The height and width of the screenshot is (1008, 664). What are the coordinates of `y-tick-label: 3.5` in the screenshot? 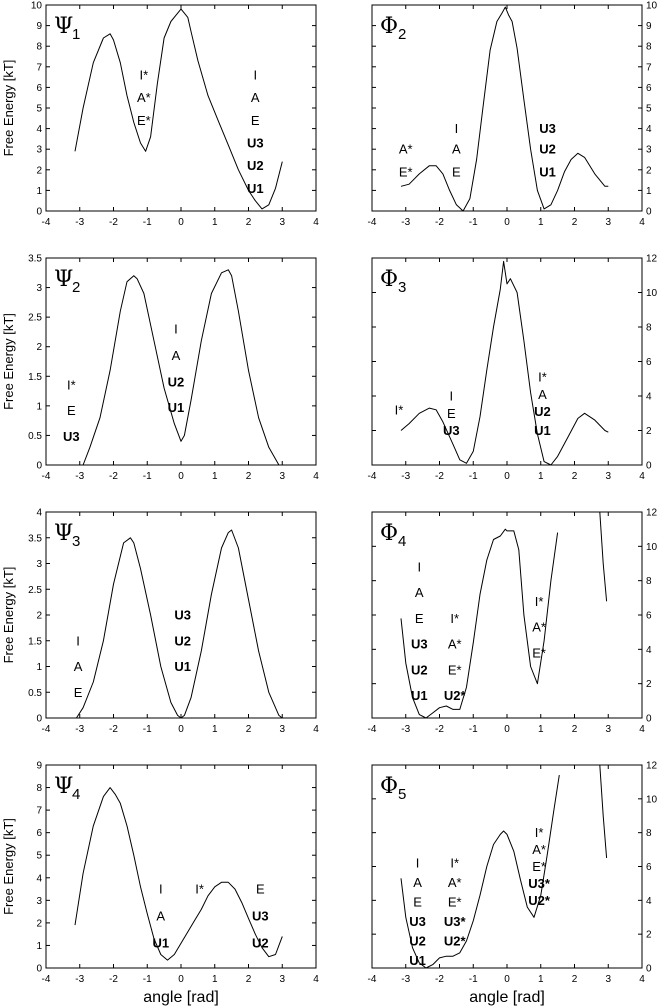 It's located at (35, 538).